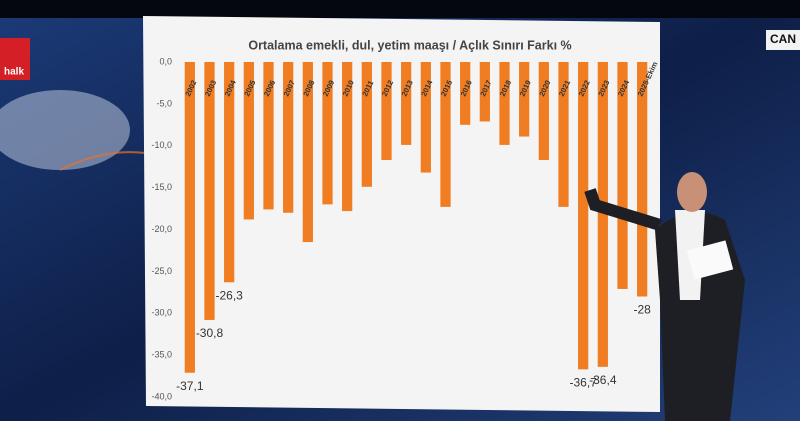  Describe the element at coordinates (161, 313) in the screenshot. I see `y-tick-label: -30,0` at that location.